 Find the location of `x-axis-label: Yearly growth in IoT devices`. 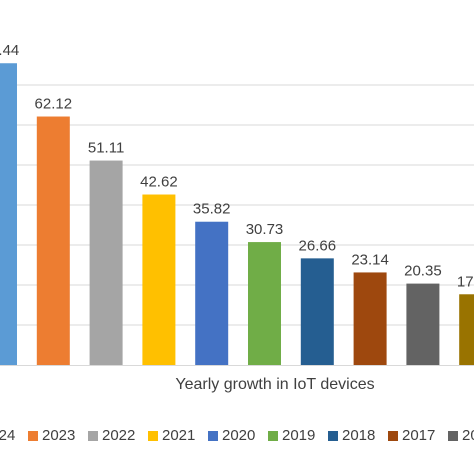

x-axis-label: Yearly growth in IoT devices is located at coordinates (274, 384).